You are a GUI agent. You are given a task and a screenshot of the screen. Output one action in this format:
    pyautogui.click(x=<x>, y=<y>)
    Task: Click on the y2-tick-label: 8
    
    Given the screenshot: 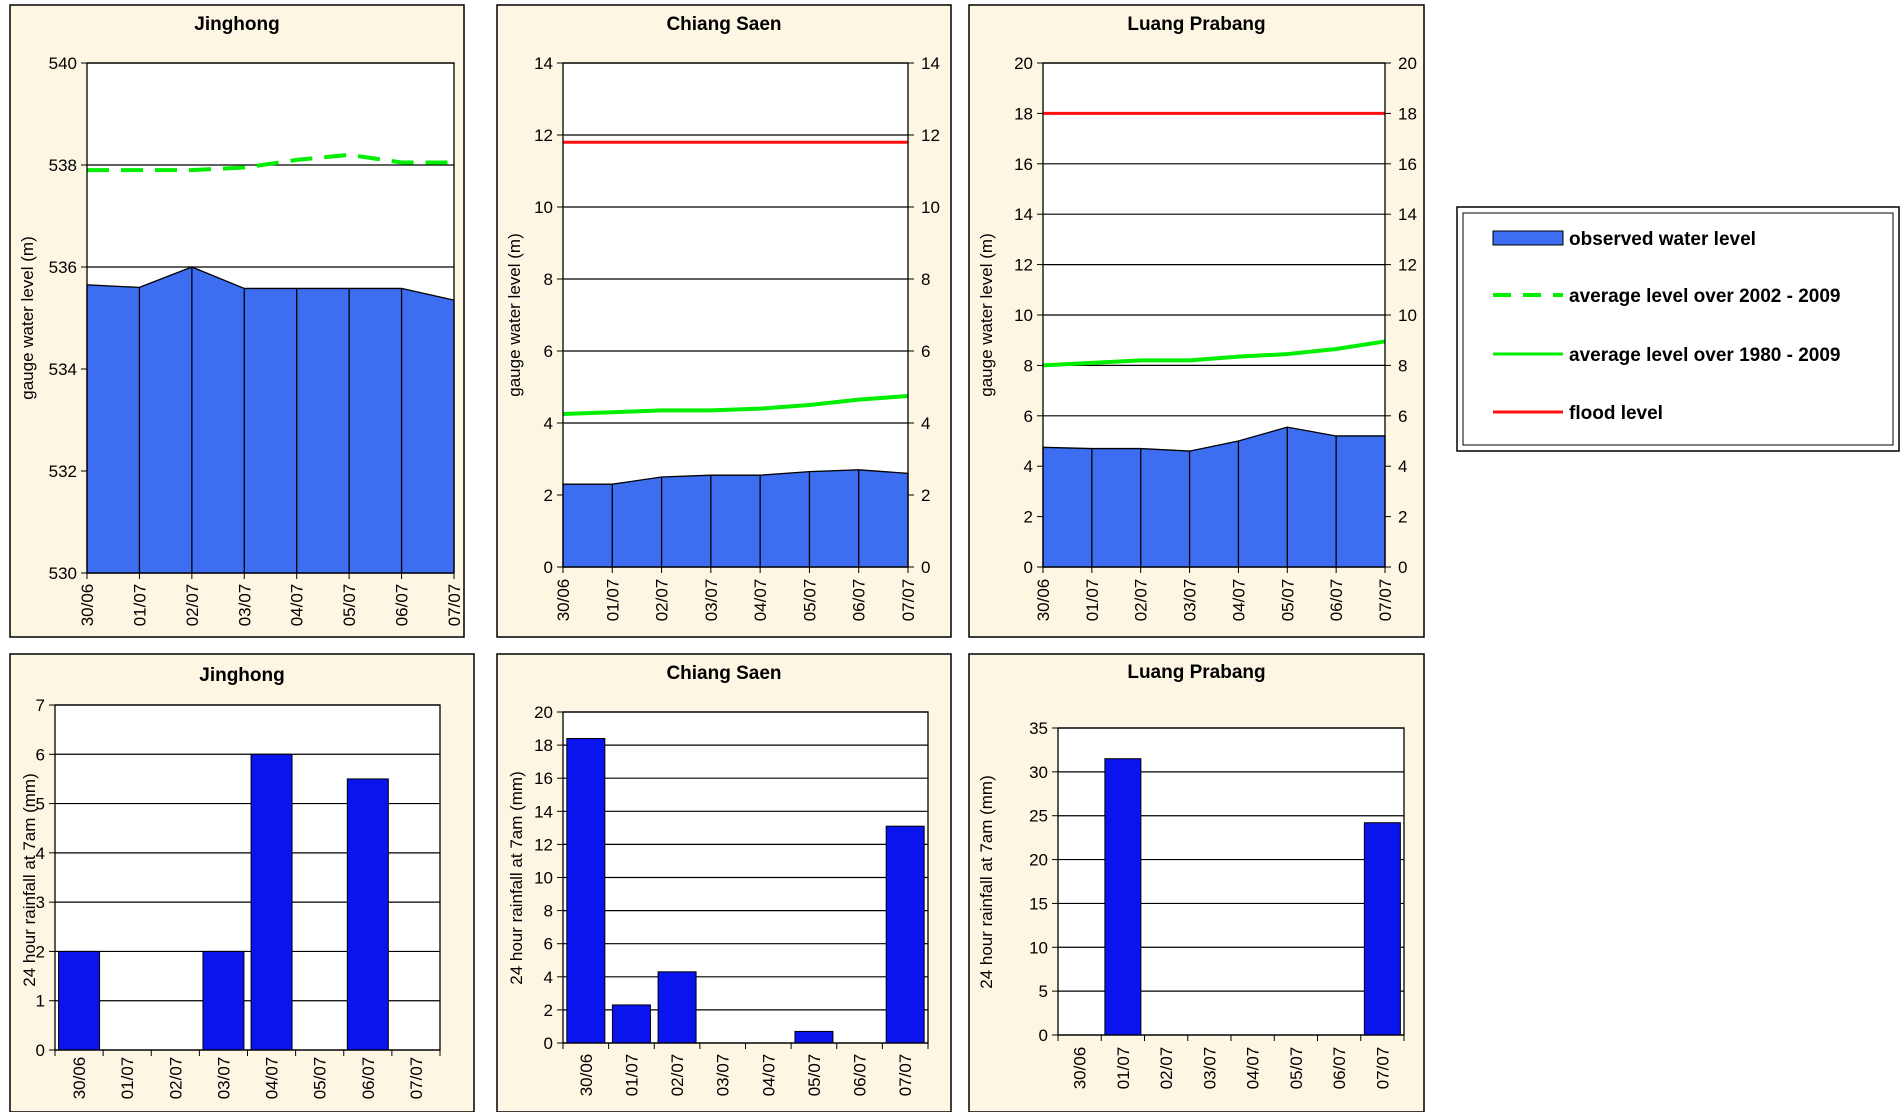 What is the action you would take?
    pyautogui.click(x=1402, y=365)
    